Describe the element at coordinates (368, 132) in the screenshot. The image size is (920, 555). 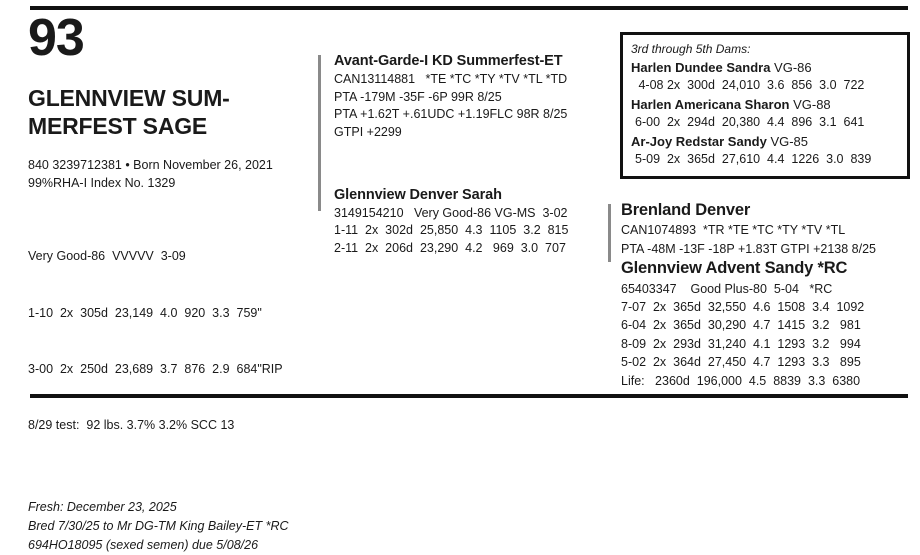
I see `sire-gtpi-line: GTPI +2299` at that location.